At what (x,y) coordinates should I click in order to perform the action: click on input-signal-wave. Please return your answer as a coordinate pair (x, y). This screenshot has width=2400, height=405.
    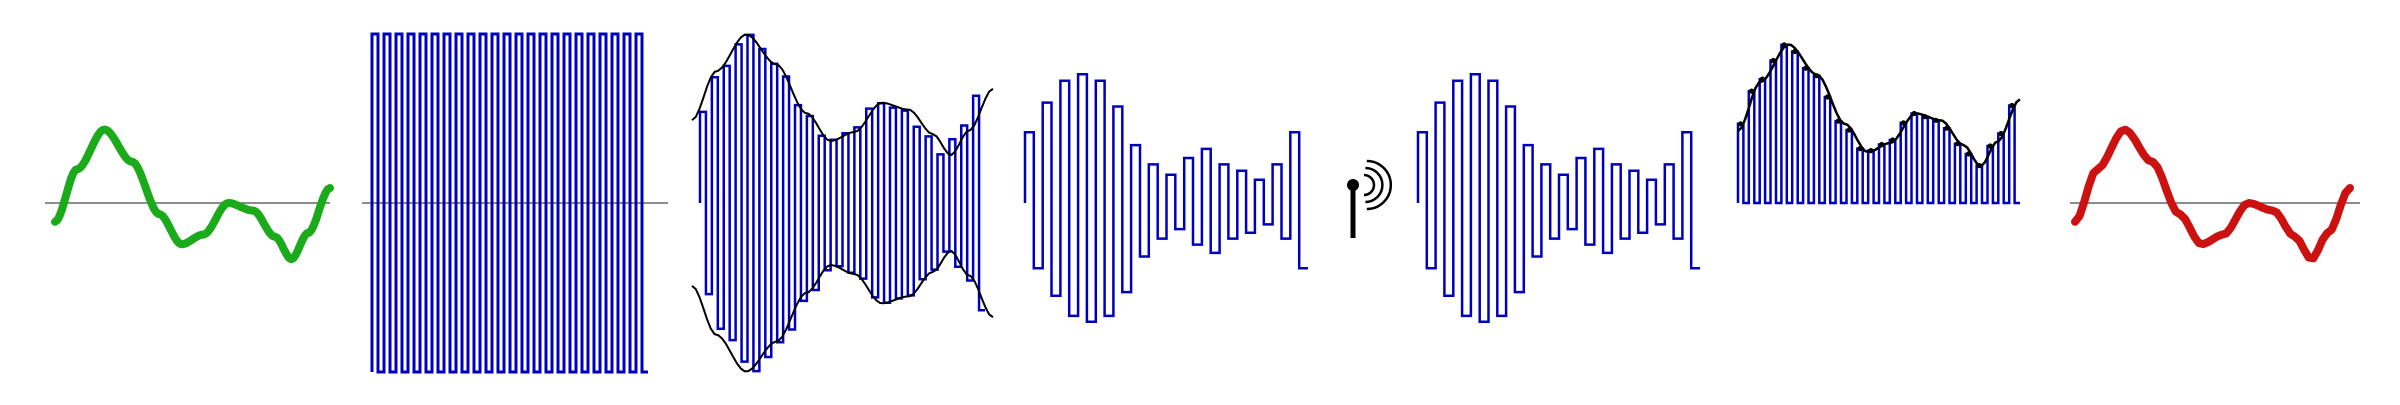
    Looking at the image, I should click on (192, 194).